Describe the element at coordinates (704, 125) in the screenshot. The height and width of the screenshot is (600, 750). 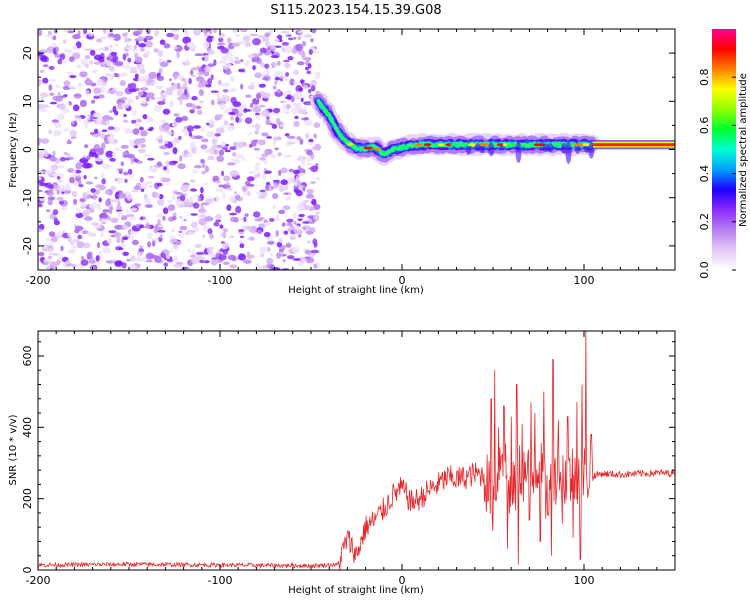
I see `colorbar-tick-label: 0.6` at that location.